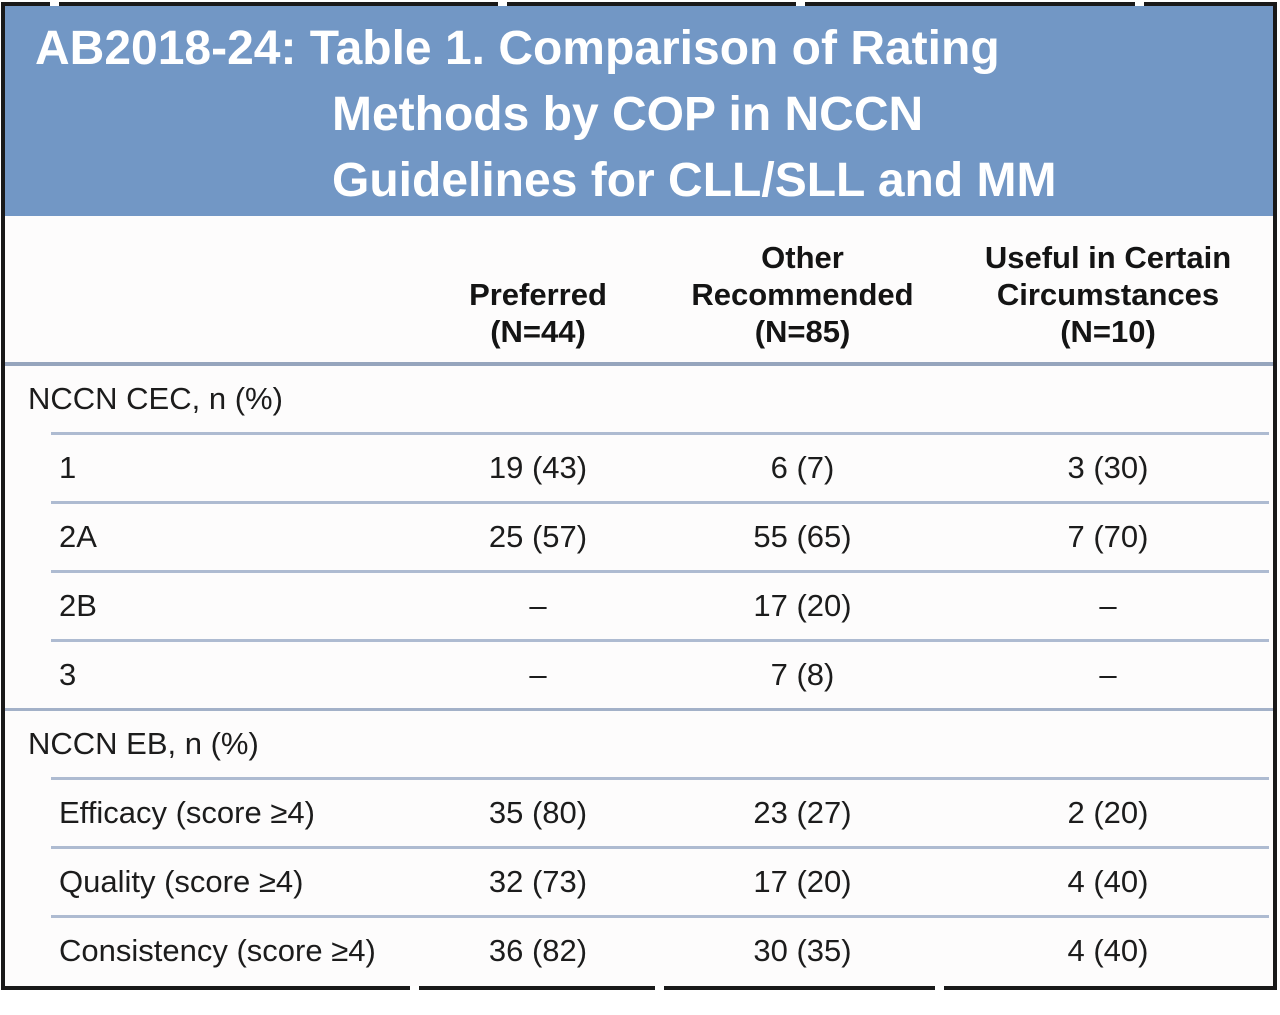 Image resolution: width=1280 pixels, height=1015 pixels. Describe the element at coordinates (628, 114) in the screenshot. I see `table-title-line2: Methods by COP in NCCN` at that location.